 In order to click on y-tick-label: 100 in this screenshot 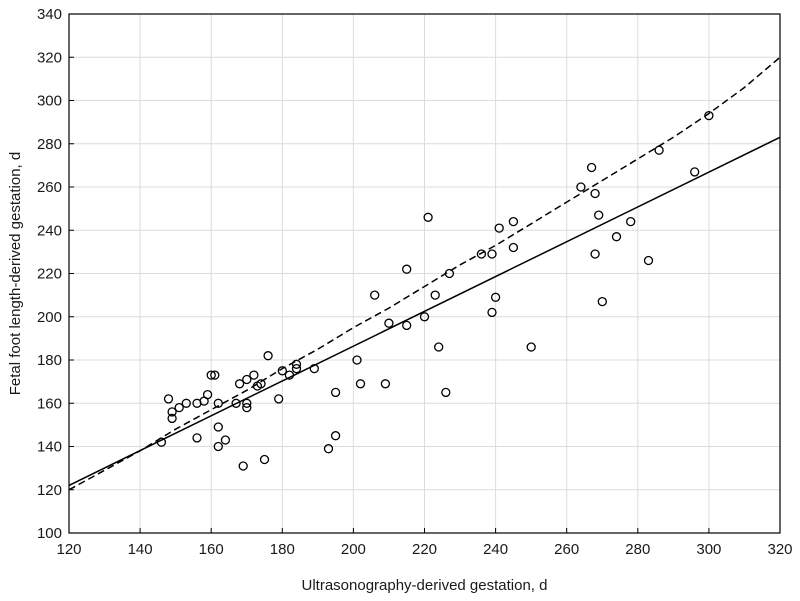, I will do `click(49, 533)`.